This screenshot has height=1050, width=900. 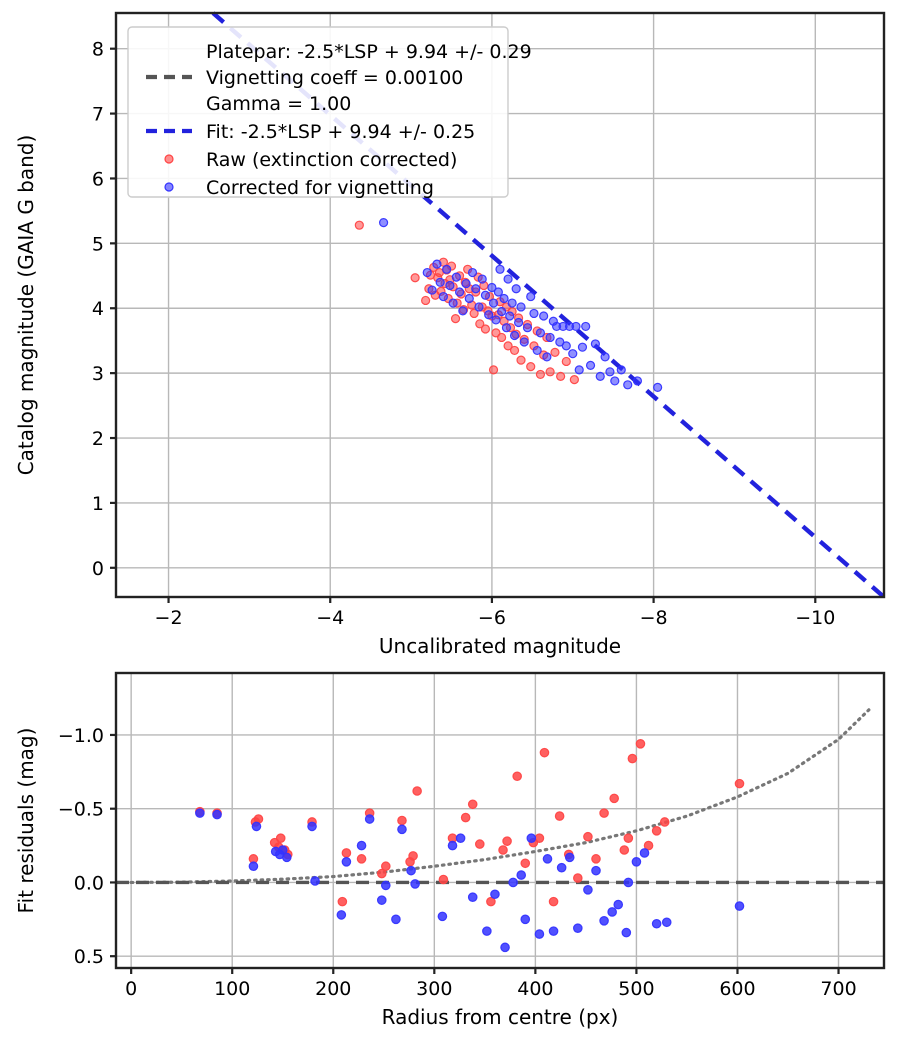 I want to click on x-tick-label: −2, so click(x=169, y=618).